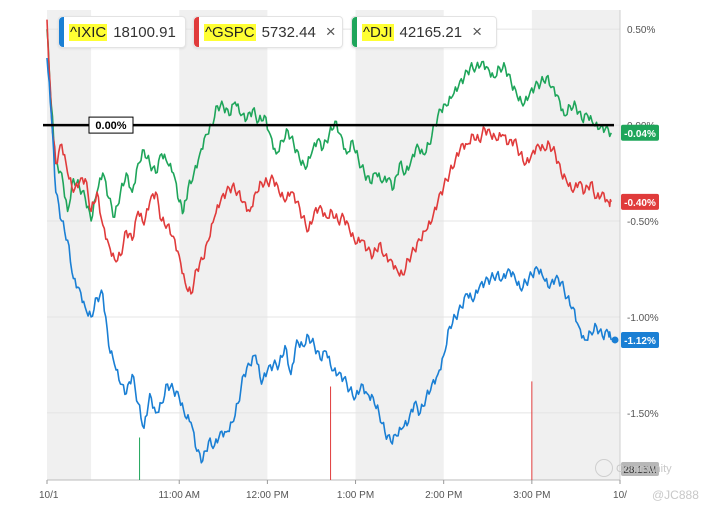 This screenshot has width=711, height=511. Describe the element at coordinates (643, 222) in the screenshot. I see `y-tick-label: -0.50%` at that location.